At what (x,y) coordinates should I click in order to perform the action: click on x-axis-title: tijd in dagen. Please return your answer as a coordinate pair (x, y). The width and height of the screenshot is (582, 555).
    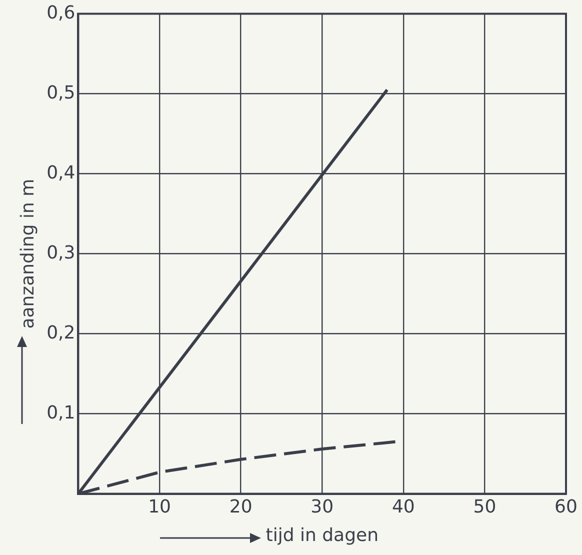
    Looking at the image, I should click on (322, 535).